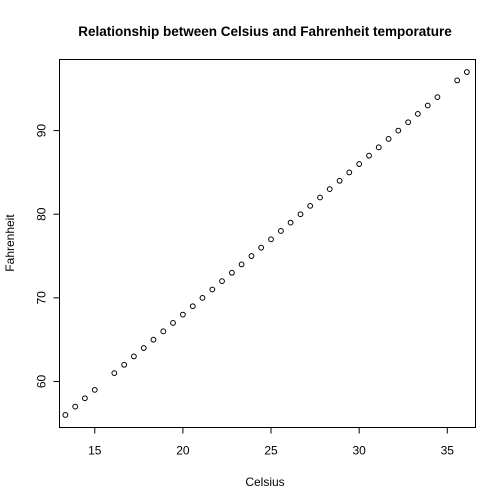  What do you see at coordinates (183, 451) in the screenshot?
I see `x-tick-label: 20` at bounding box center [183, 451].